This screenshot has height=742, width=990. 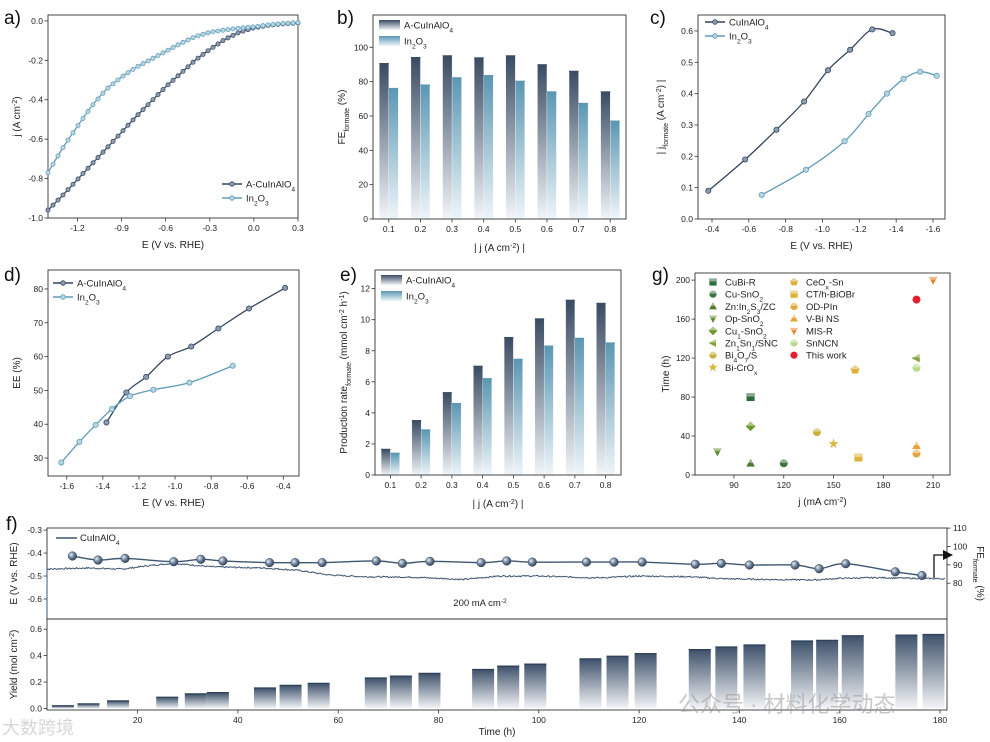 I want to click on x-tick-label: -0.6, so click(x=165, y=228).